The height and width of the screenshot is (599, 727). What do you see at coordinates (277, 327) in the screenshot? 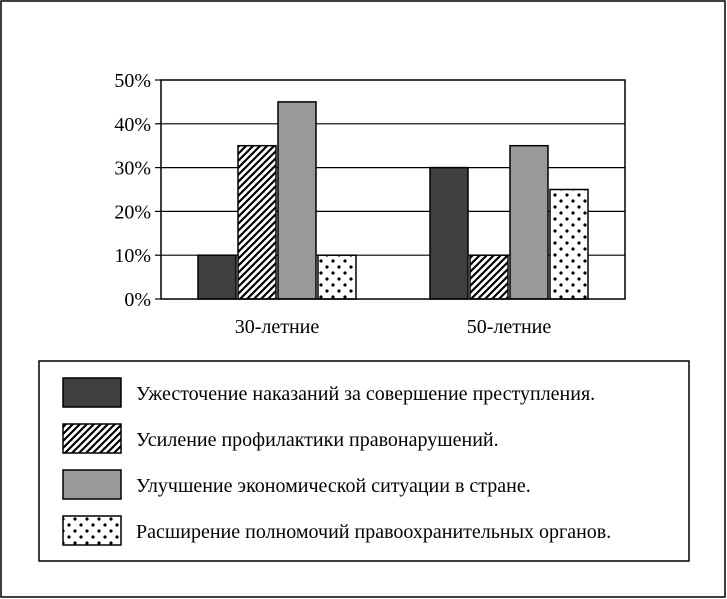
I see `x-tick-label: 30-летние` at bounding box center [277, 327].